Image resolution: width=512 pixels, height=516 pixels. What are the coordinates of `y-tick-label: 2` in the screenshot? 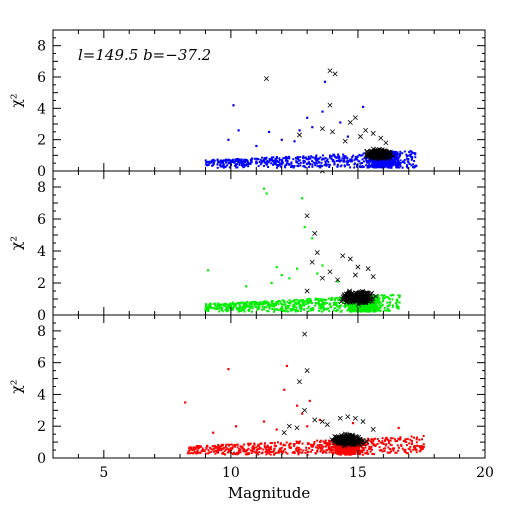 It's located at (41, 141).